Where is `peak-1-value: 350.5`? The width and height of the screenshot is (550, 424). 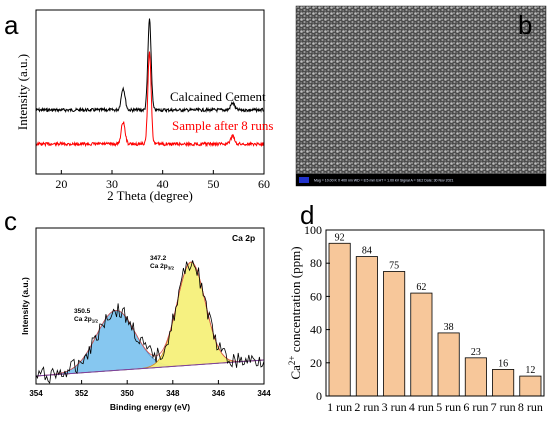
peak-1-value: 350.5 is located at coordinates (82, 311).